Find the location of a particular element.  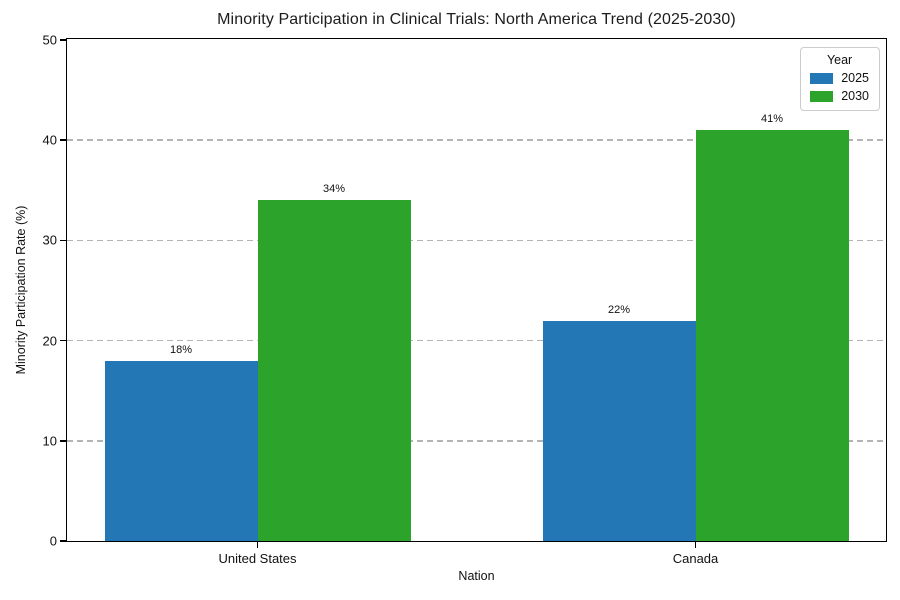

y-axis-tick-label: 30 is located at coordinates (49, 240).